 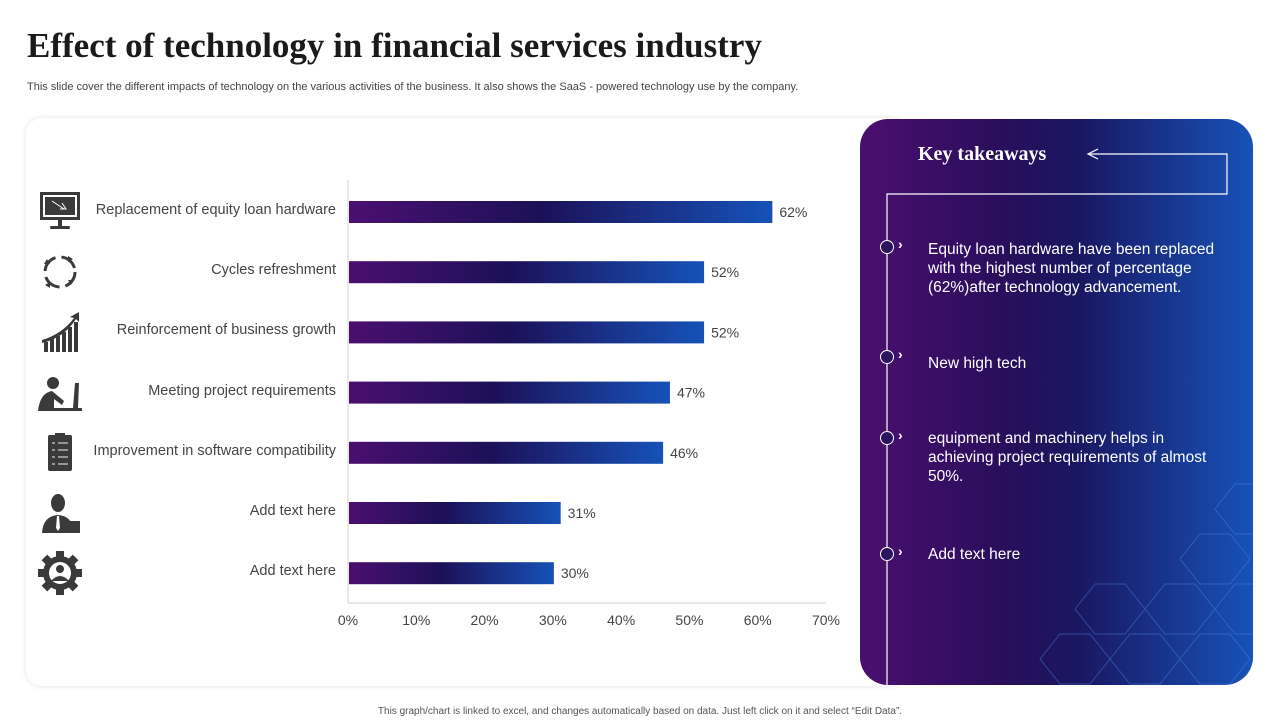 I want to click on data-label: 47%, so click(x=691, y=393).